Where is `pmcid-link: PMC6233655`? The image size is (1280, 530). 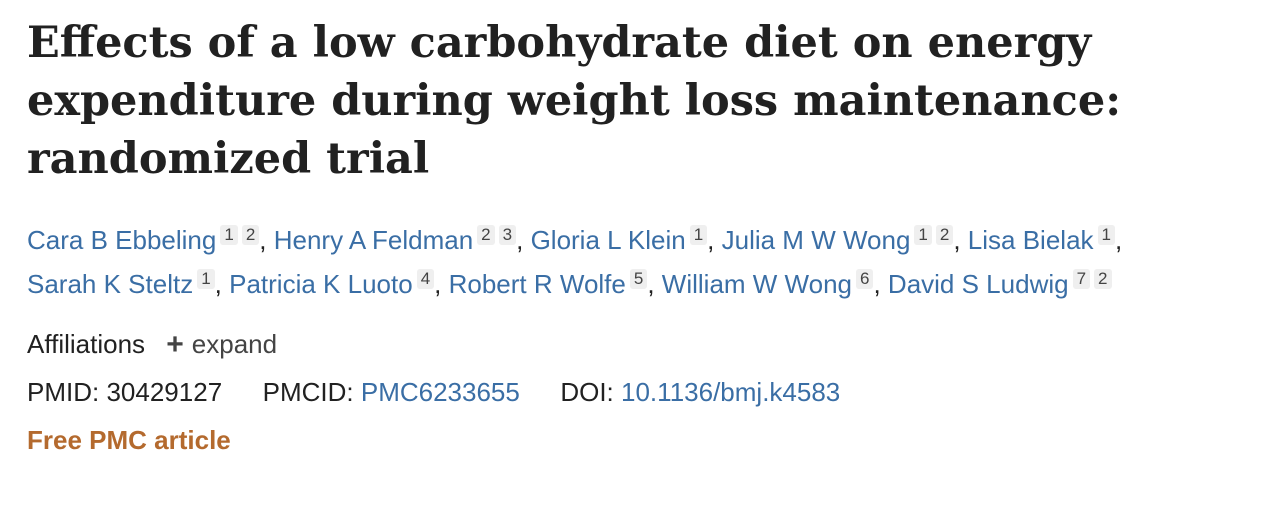 pmcid-link: PMC6233655 is located at coordinates (440, 392).